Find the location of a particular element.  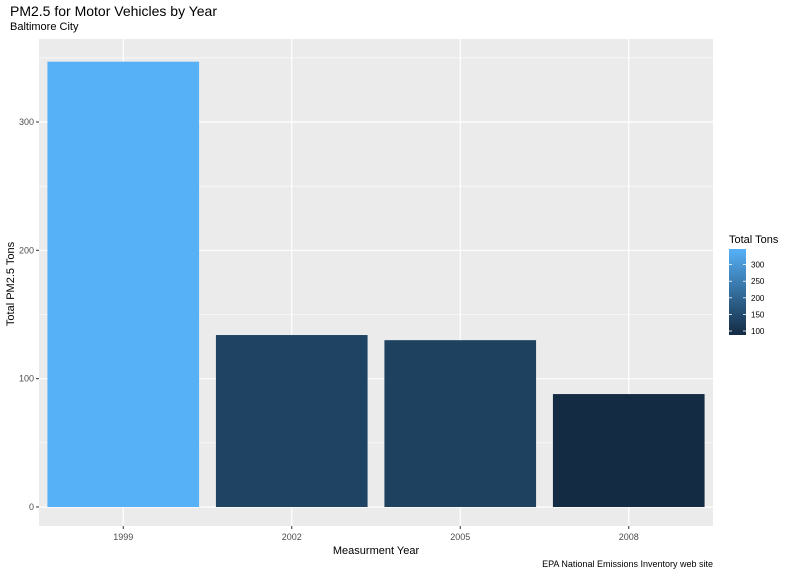

x-axis-label: Measurment Year is located at coordinates (376, 551).